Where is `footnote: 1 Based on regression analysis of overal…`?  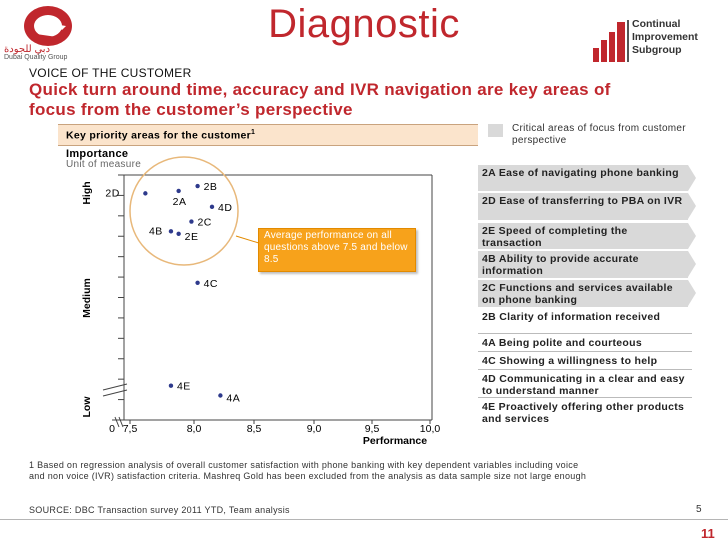
footnote: 1 Based on regression analysis of overal… is located at coordinates (308, 470).